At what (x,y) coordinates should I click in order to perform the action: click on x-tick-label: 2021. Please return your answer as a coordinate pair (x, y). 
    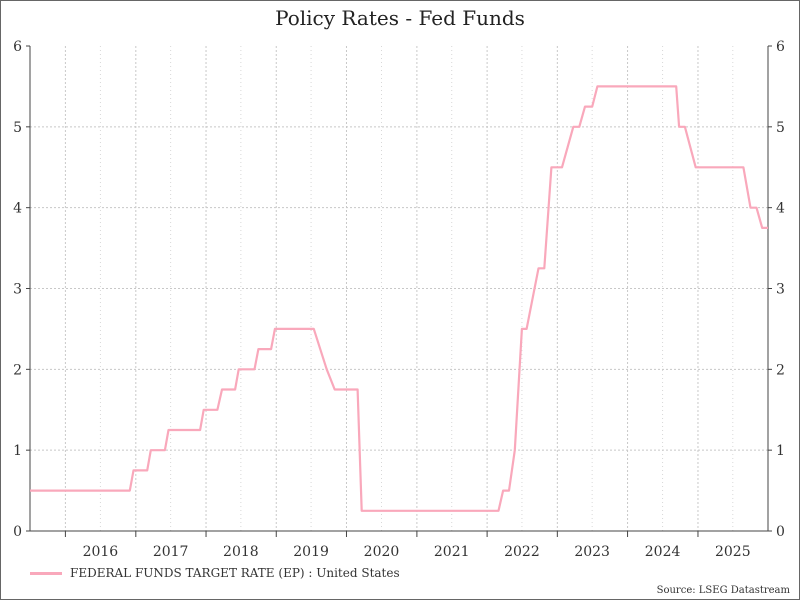
    Looking at the image, I should click on (452, 552).